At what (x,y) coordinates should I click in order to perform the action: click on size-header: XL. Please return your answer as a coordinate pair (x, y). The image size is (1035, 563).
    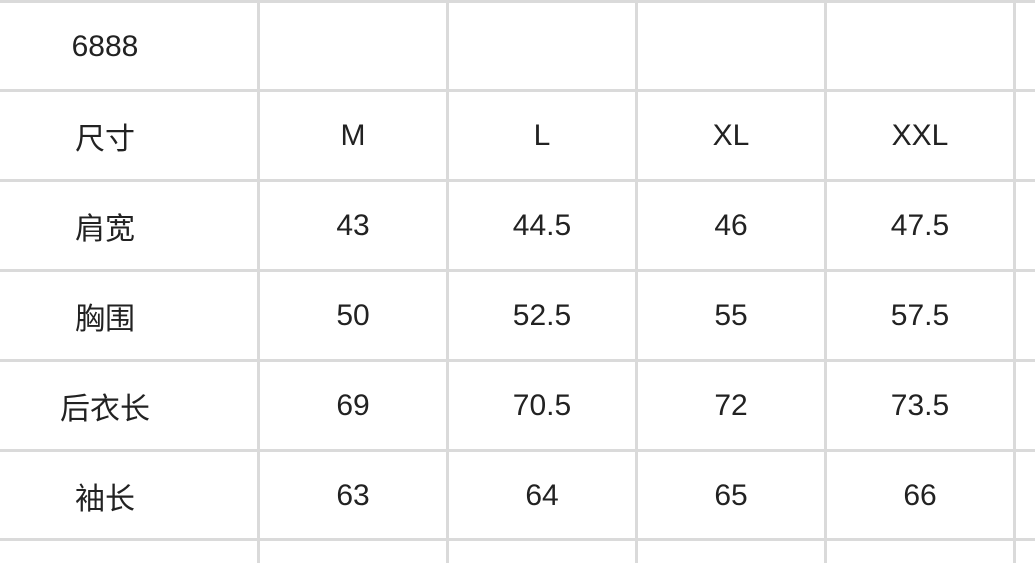
    Looking at the image, I should click on (731, 135).